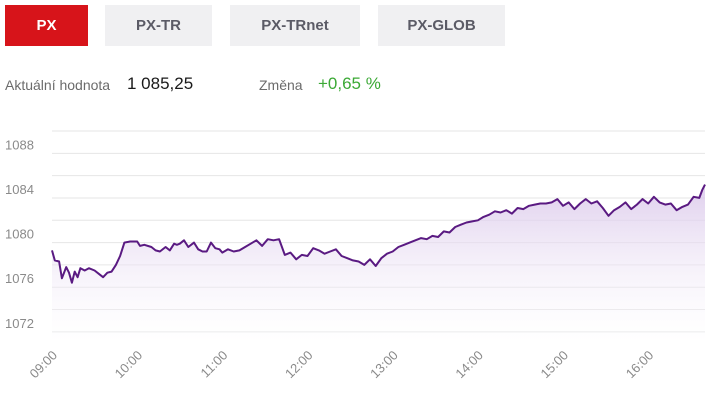 The image size is (711, 404). Describe the element at coordinates (640, 365) in the screenshot. I see `x-tick-label: 16:00` at that location.